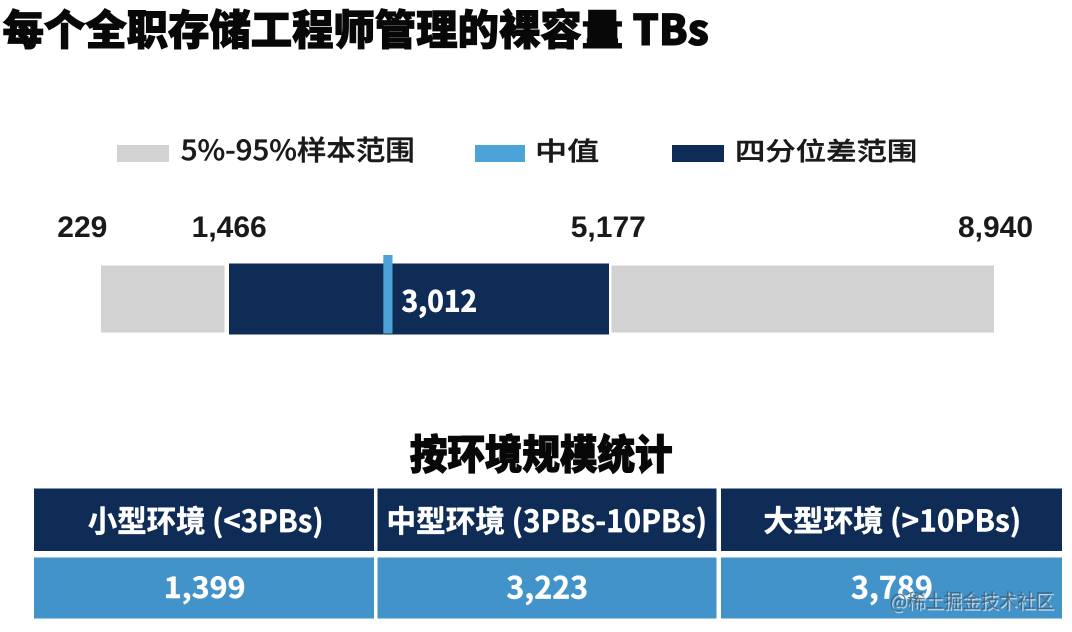 The image size is (1072, 632). I want to click on svg-text: 8,940, so click(995, 227).